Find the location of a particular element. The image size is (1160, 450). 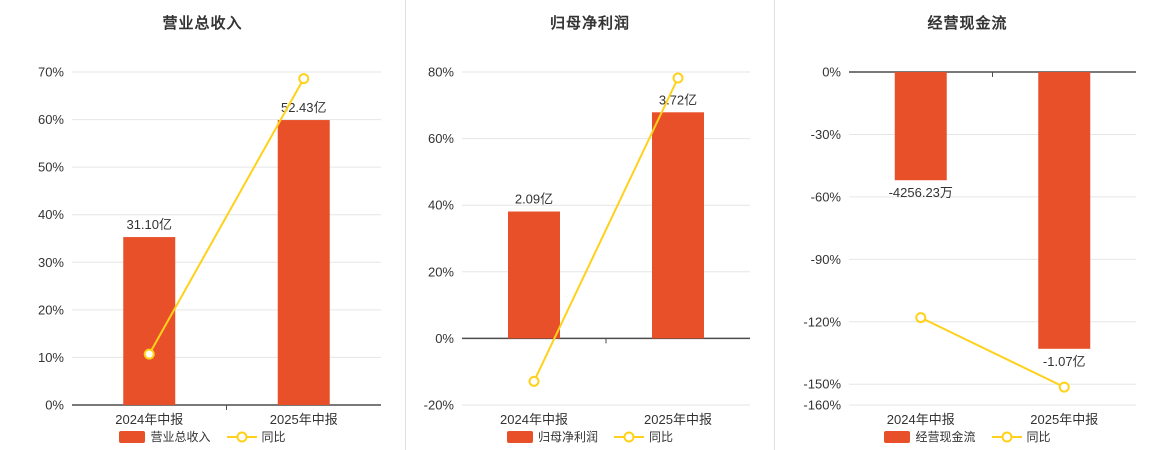

legend-item-revenue-bar: 营业总收入 is located at coordinates (165, 436).